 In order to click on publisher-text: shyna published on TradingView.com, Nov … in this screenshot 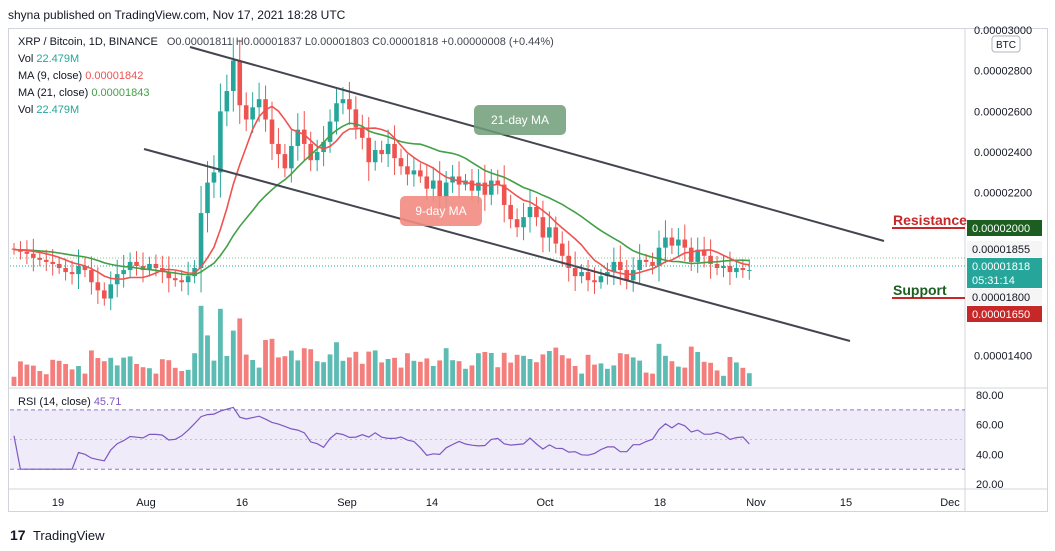, I will do `click(177, 15)`.